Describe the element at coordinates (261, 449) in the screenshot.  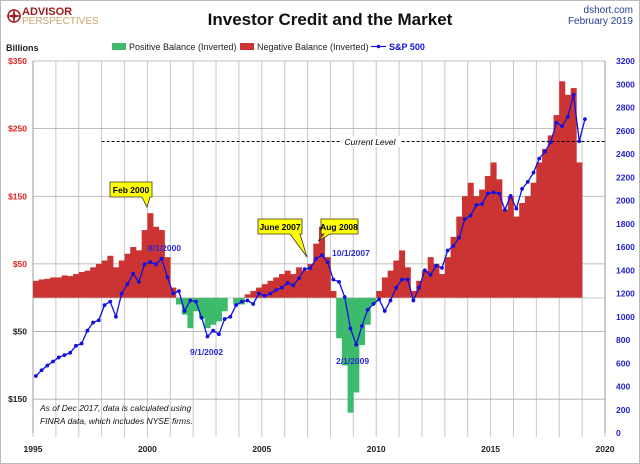
I see `x-tick-label: 2005` at that location.